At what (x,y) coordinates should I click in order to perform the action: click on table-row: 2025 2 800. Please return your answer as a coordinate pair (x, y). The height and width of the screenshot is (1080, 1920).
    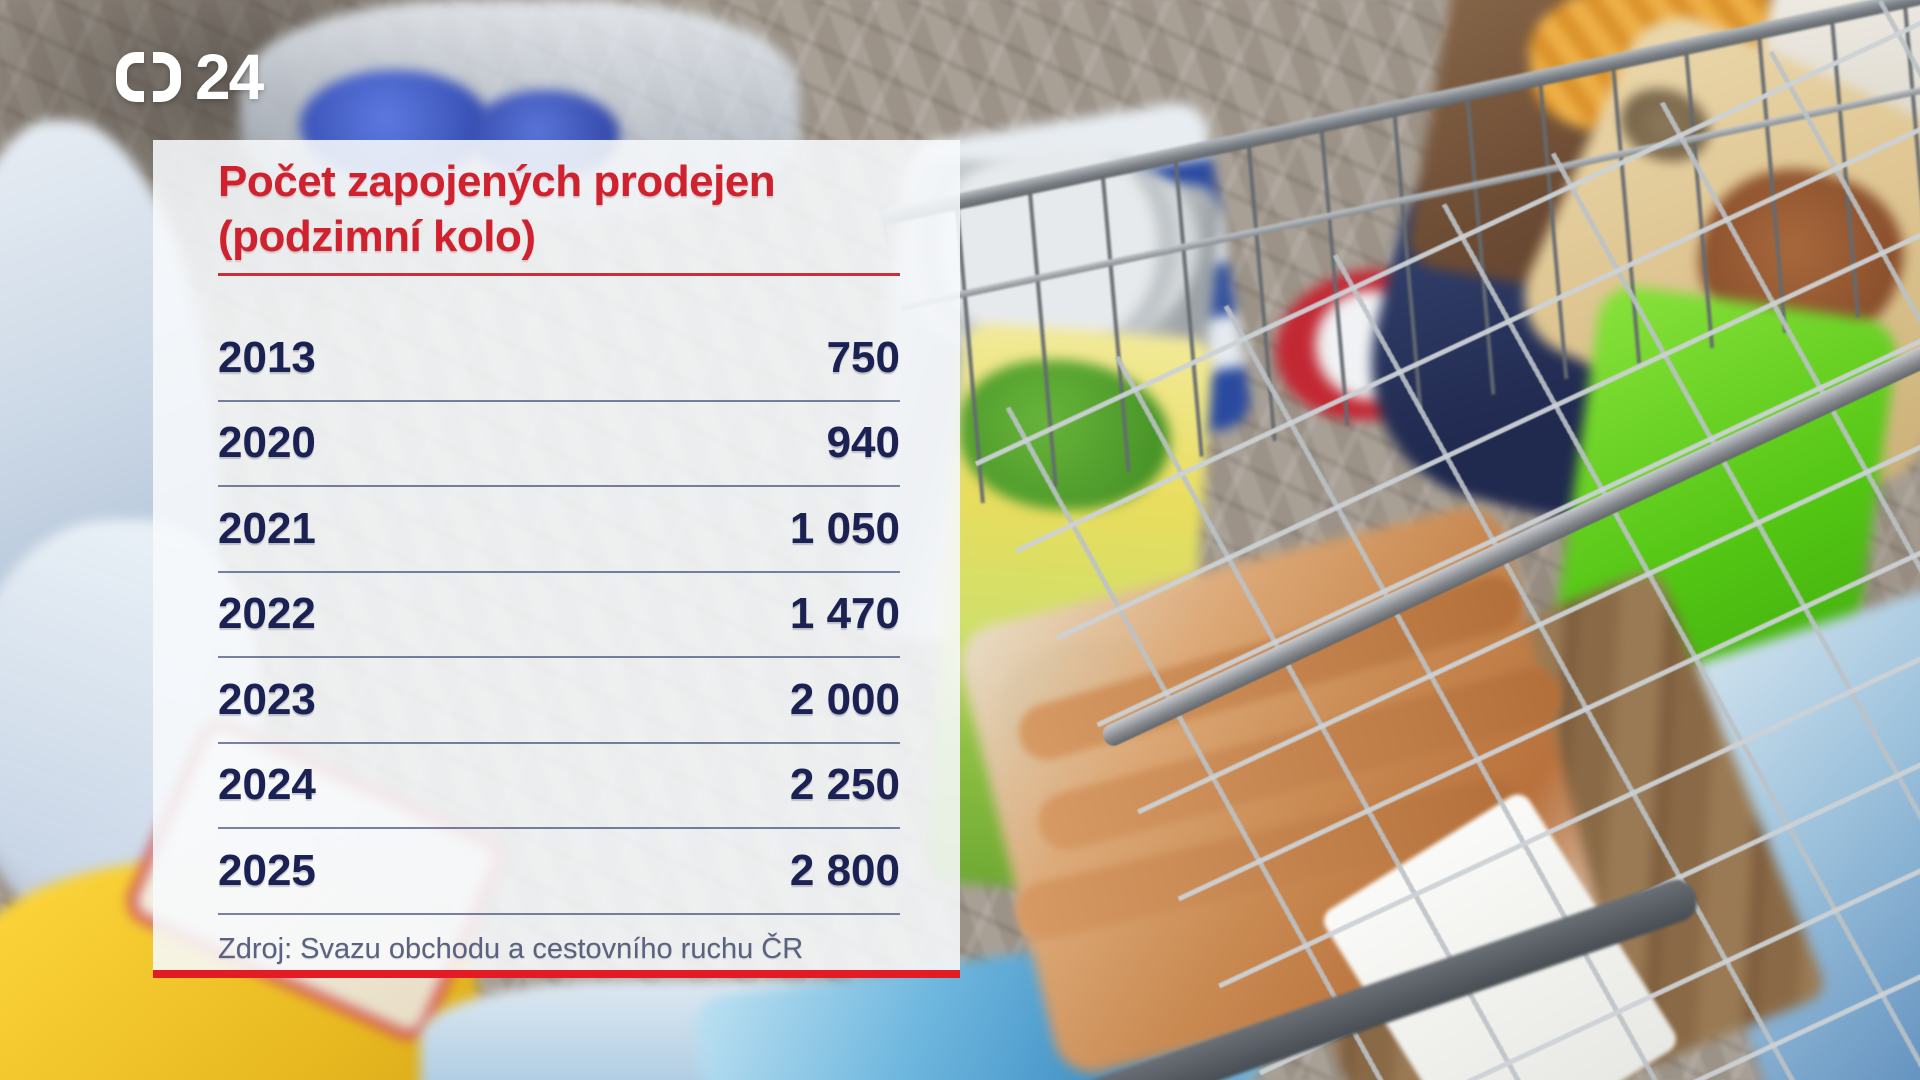
    Looking at the image, I should click on (559, 872).